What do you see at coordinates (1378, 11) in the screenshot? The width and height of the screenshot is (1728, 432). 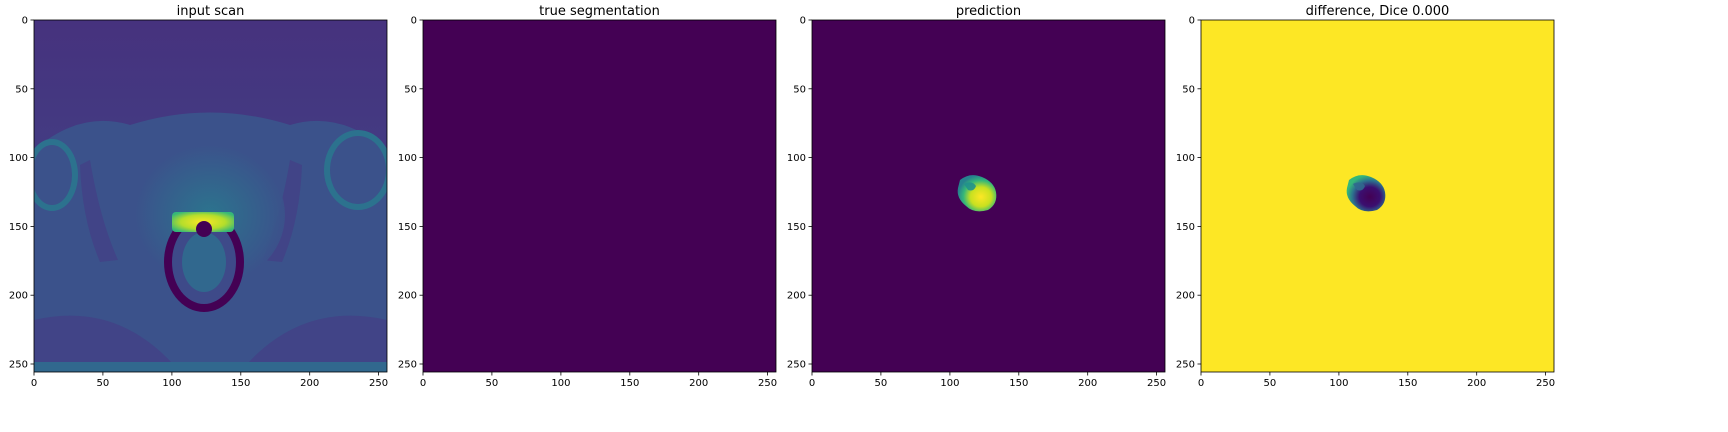 I see `title-difference: difference, Dice 0.000` at bounding box center [1378, 11].